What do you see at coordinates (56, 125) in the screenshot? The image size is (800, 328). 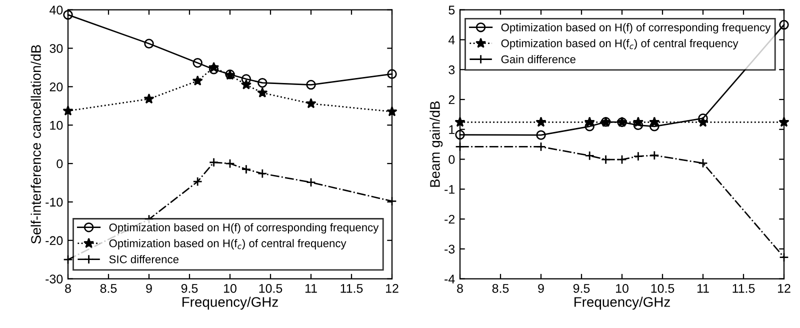 I see `y-tick-label: 10` at bounding box center [56, 125].